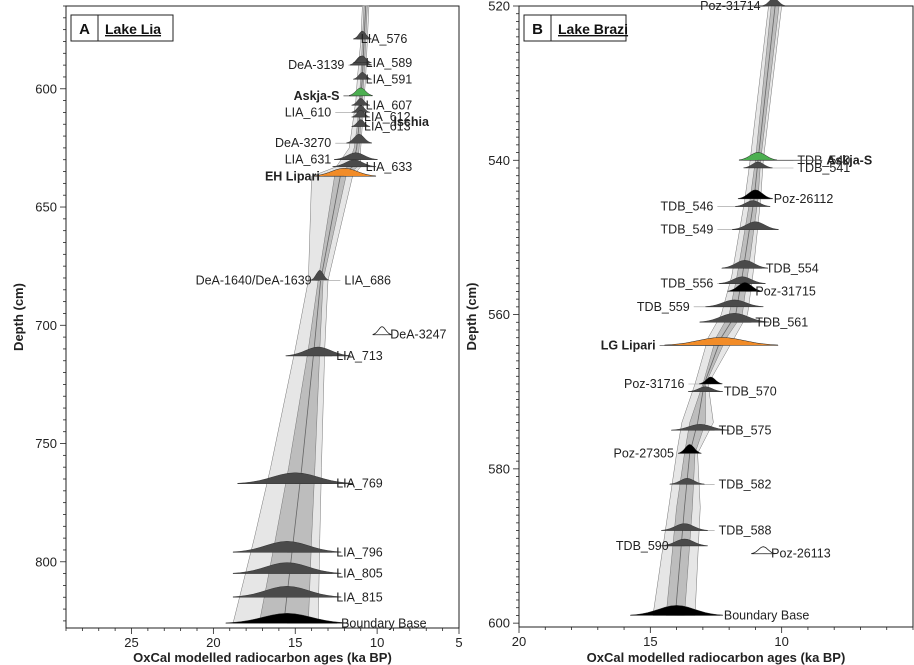 The height and width of the screenshot is (665, 914). I want to click on sample-label: LIA_591, so click(389, 79).